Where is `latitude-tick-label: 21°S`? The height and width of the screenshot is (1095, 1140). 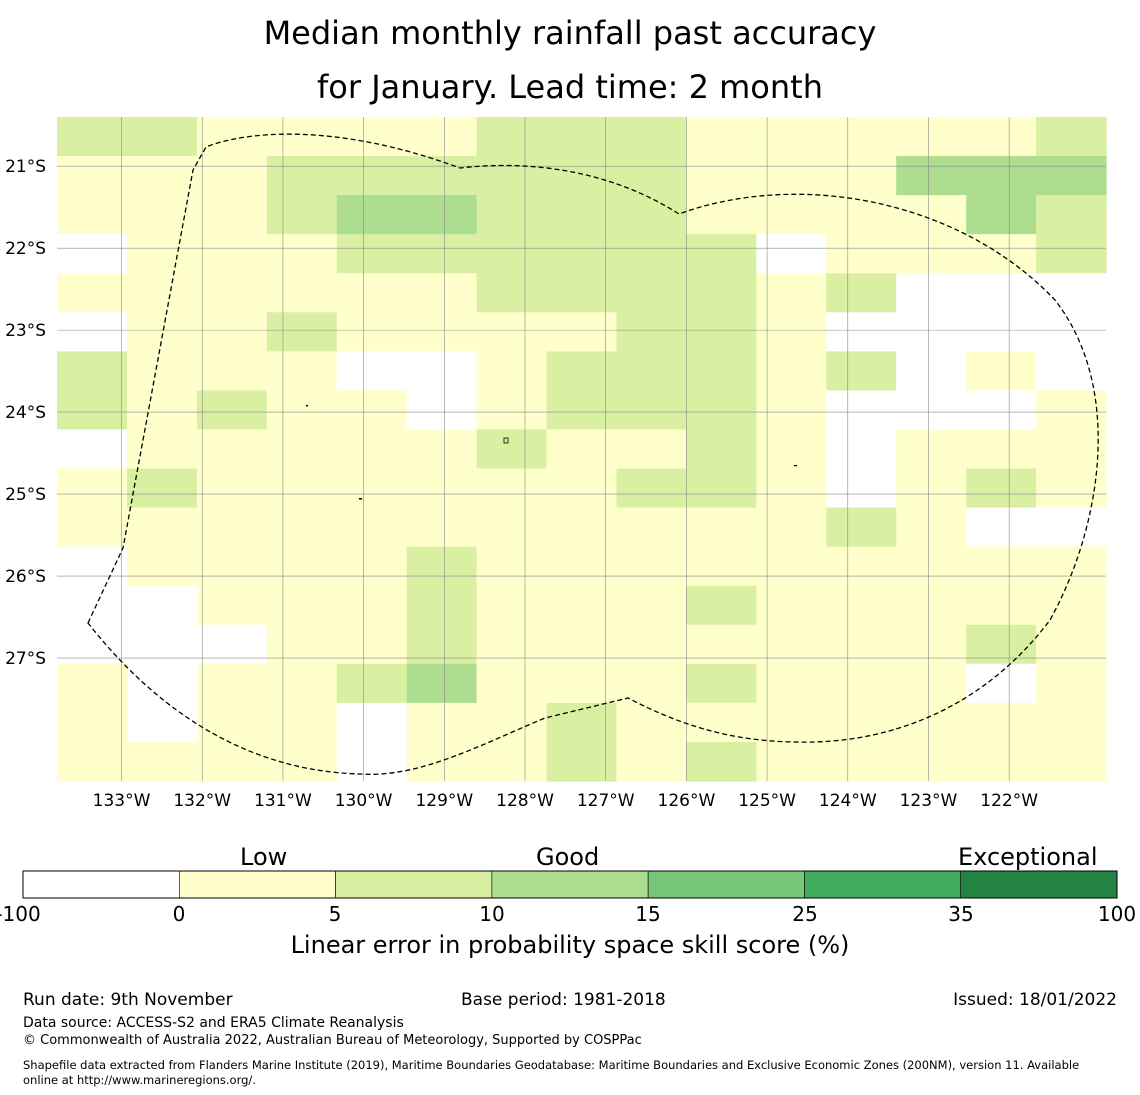 latitude-tick-label: 21°S is located at coordinates (25, 167).